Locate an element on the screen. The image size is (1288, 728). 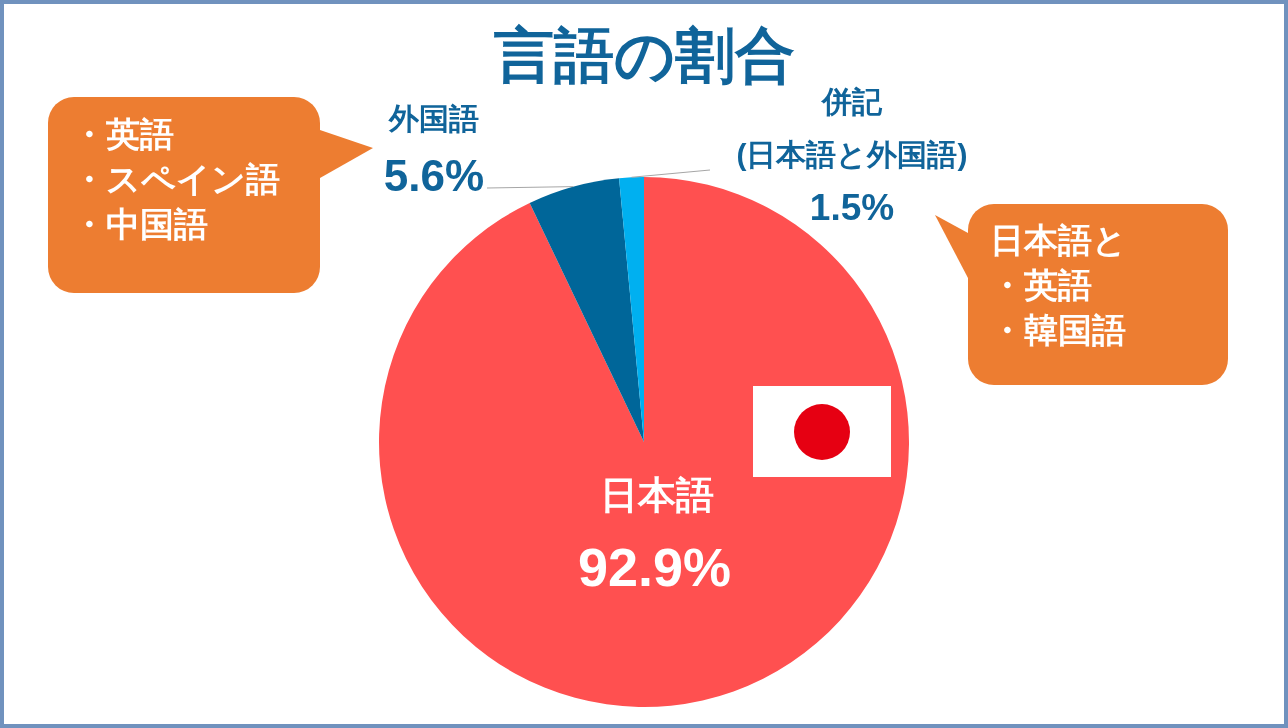
annotation: 日本語と is located at coordinates (1058, 240).